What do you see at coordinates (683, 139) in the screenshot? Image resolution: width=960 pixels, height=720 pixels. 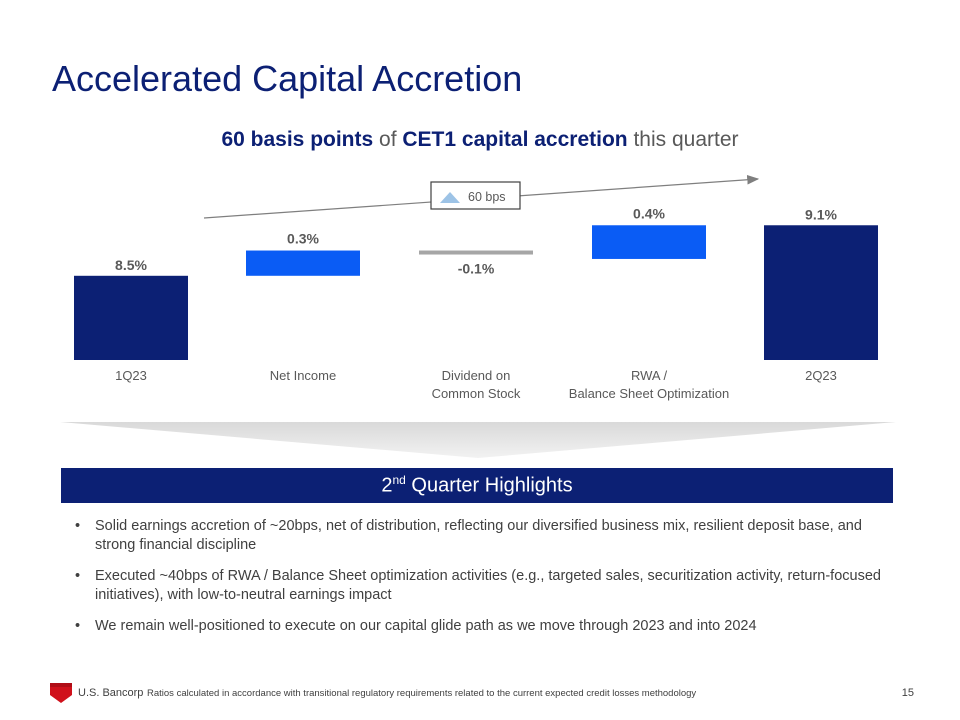 I see `subtitle-tail: this quarter` at bounding box center [683, 139].